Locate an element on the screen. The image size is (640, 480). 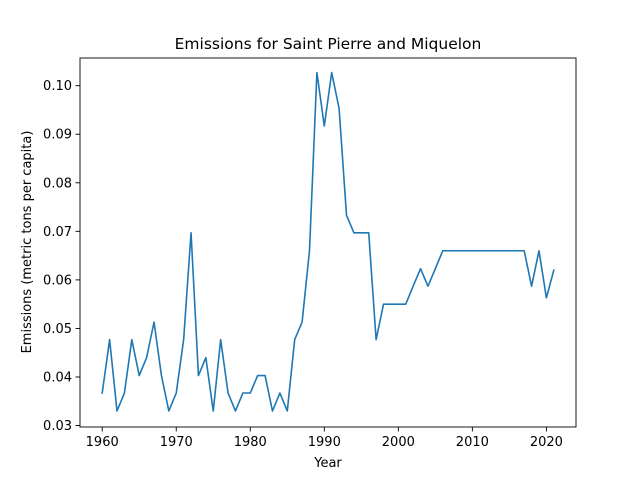
x-axis: 1960 1970 1980 1990 2000 2010 2020 is located at coordinates (324, 438).